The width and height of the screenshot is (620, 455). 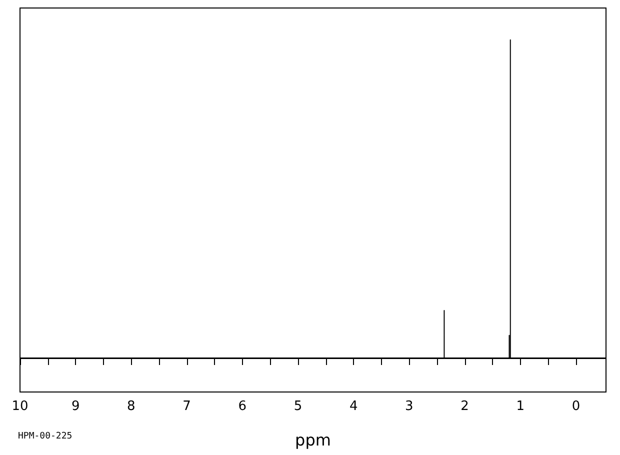 I want to click on x-tick-label: 4, so click(x=353, y=406).